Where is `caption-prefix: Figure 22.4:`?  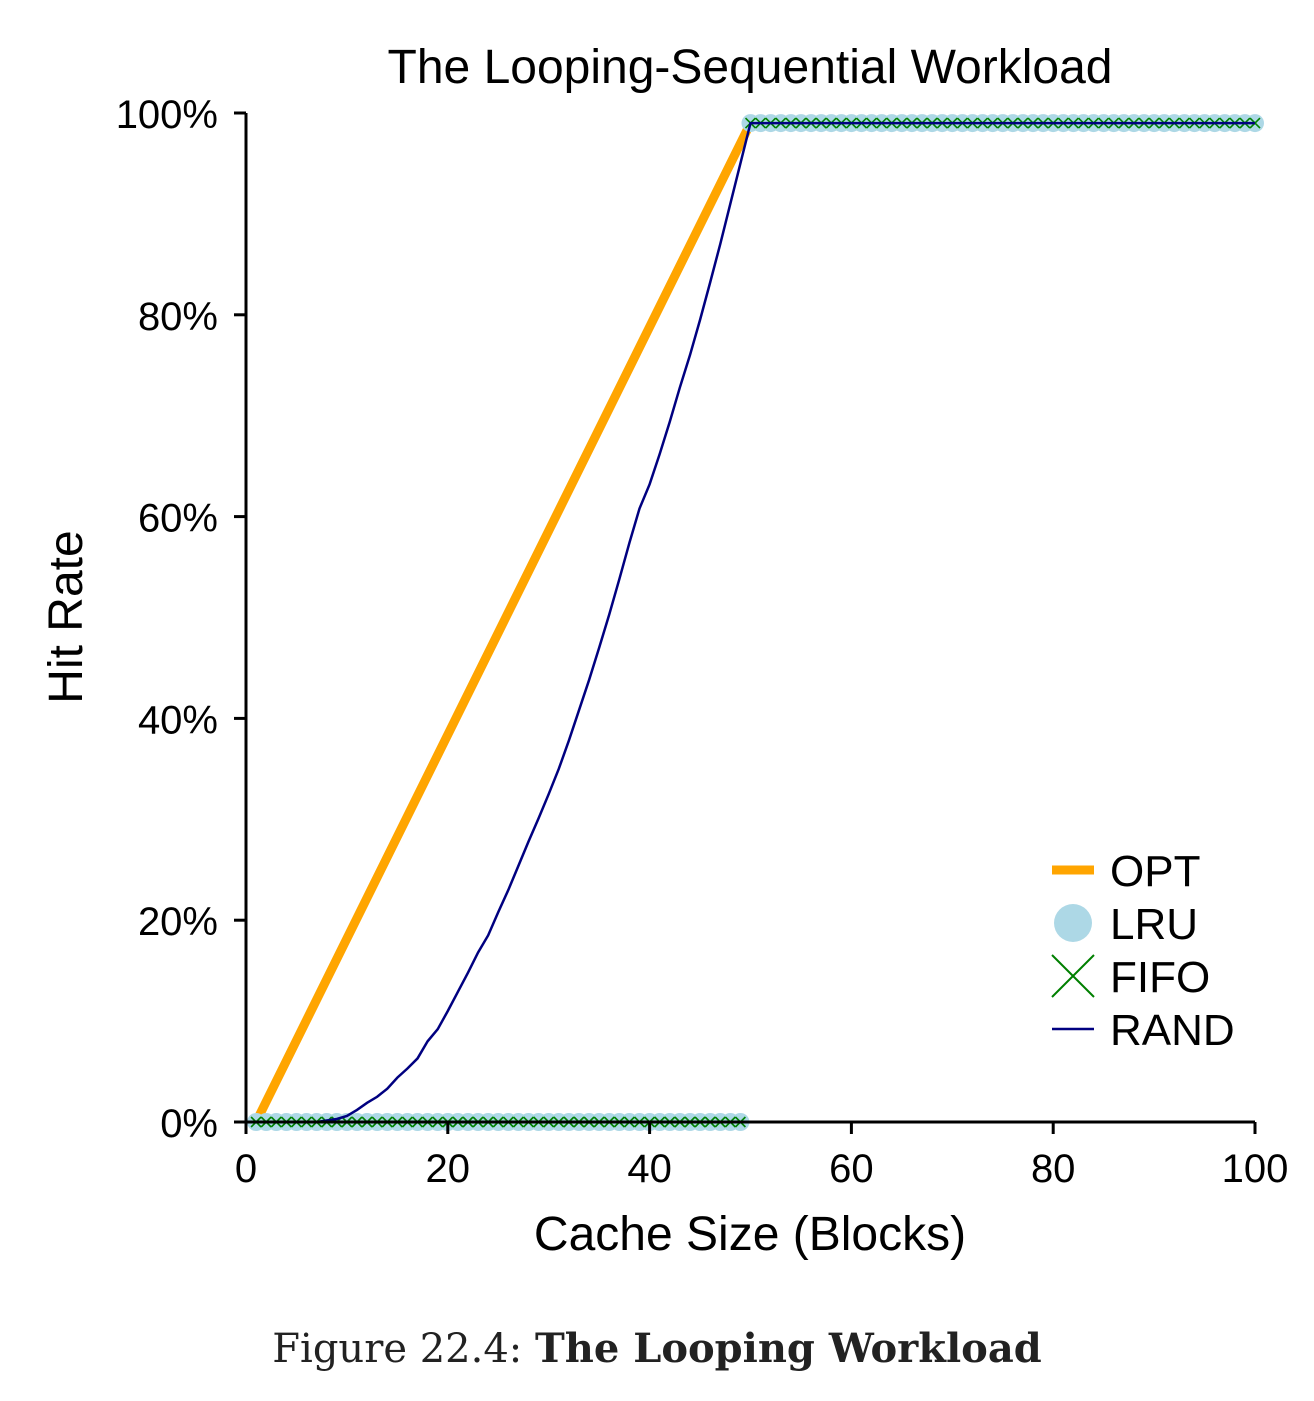 caption-prefix: Figure 22.4: is located at coordinates (397, 1349).